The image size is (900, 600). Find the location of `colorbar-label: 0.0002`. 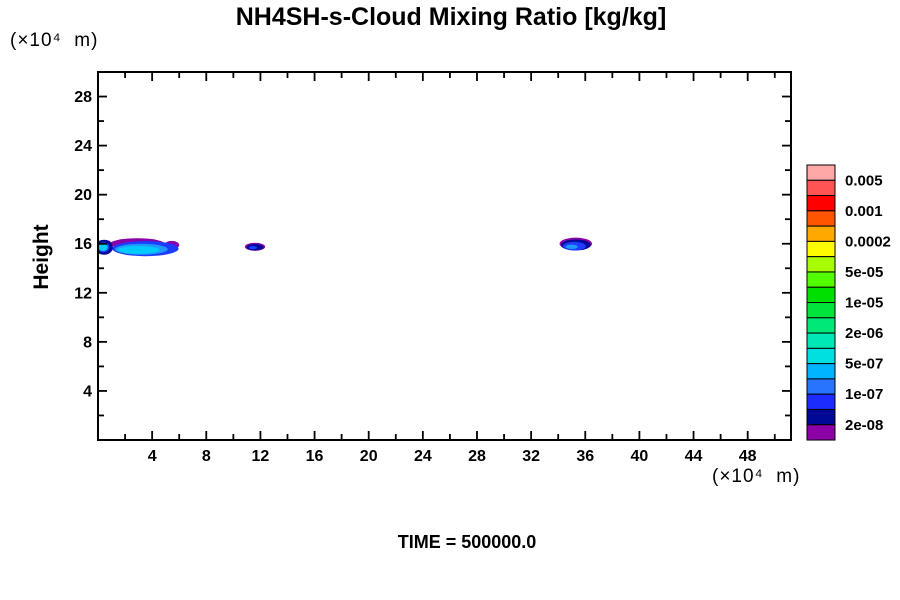

colorbar-label: 0.0002 is located at coordinates (868, 241).